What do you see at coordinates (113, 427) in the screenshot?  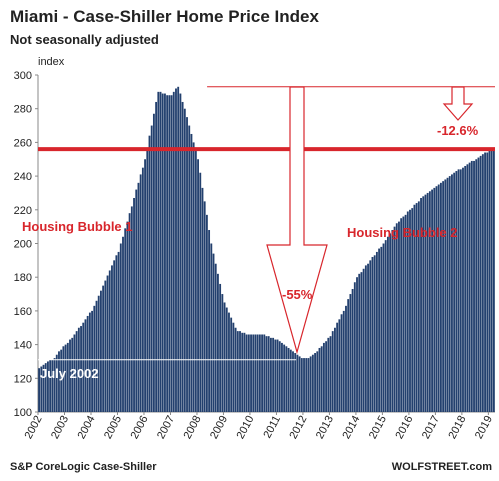 I see `x-tick-label: 2005` at bounding box center [113, 427].